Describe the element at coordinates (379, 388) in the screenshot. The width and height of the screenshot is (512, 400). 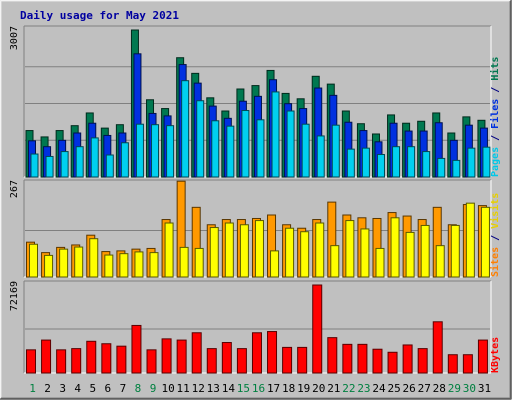
I see `x-tick-label-day-24: 24` at that location.